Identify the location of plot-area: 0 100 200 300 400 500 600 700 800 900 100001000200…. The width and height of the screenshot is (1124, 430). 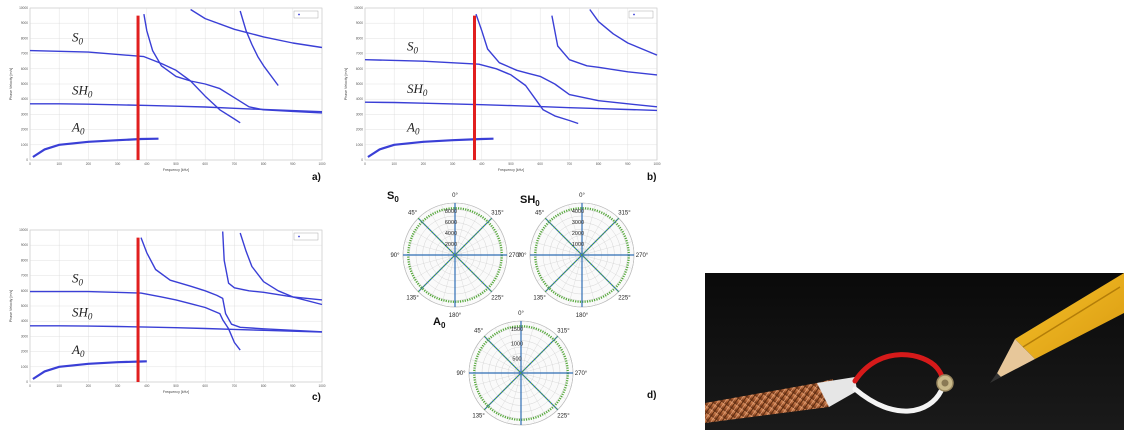
(167, 89).